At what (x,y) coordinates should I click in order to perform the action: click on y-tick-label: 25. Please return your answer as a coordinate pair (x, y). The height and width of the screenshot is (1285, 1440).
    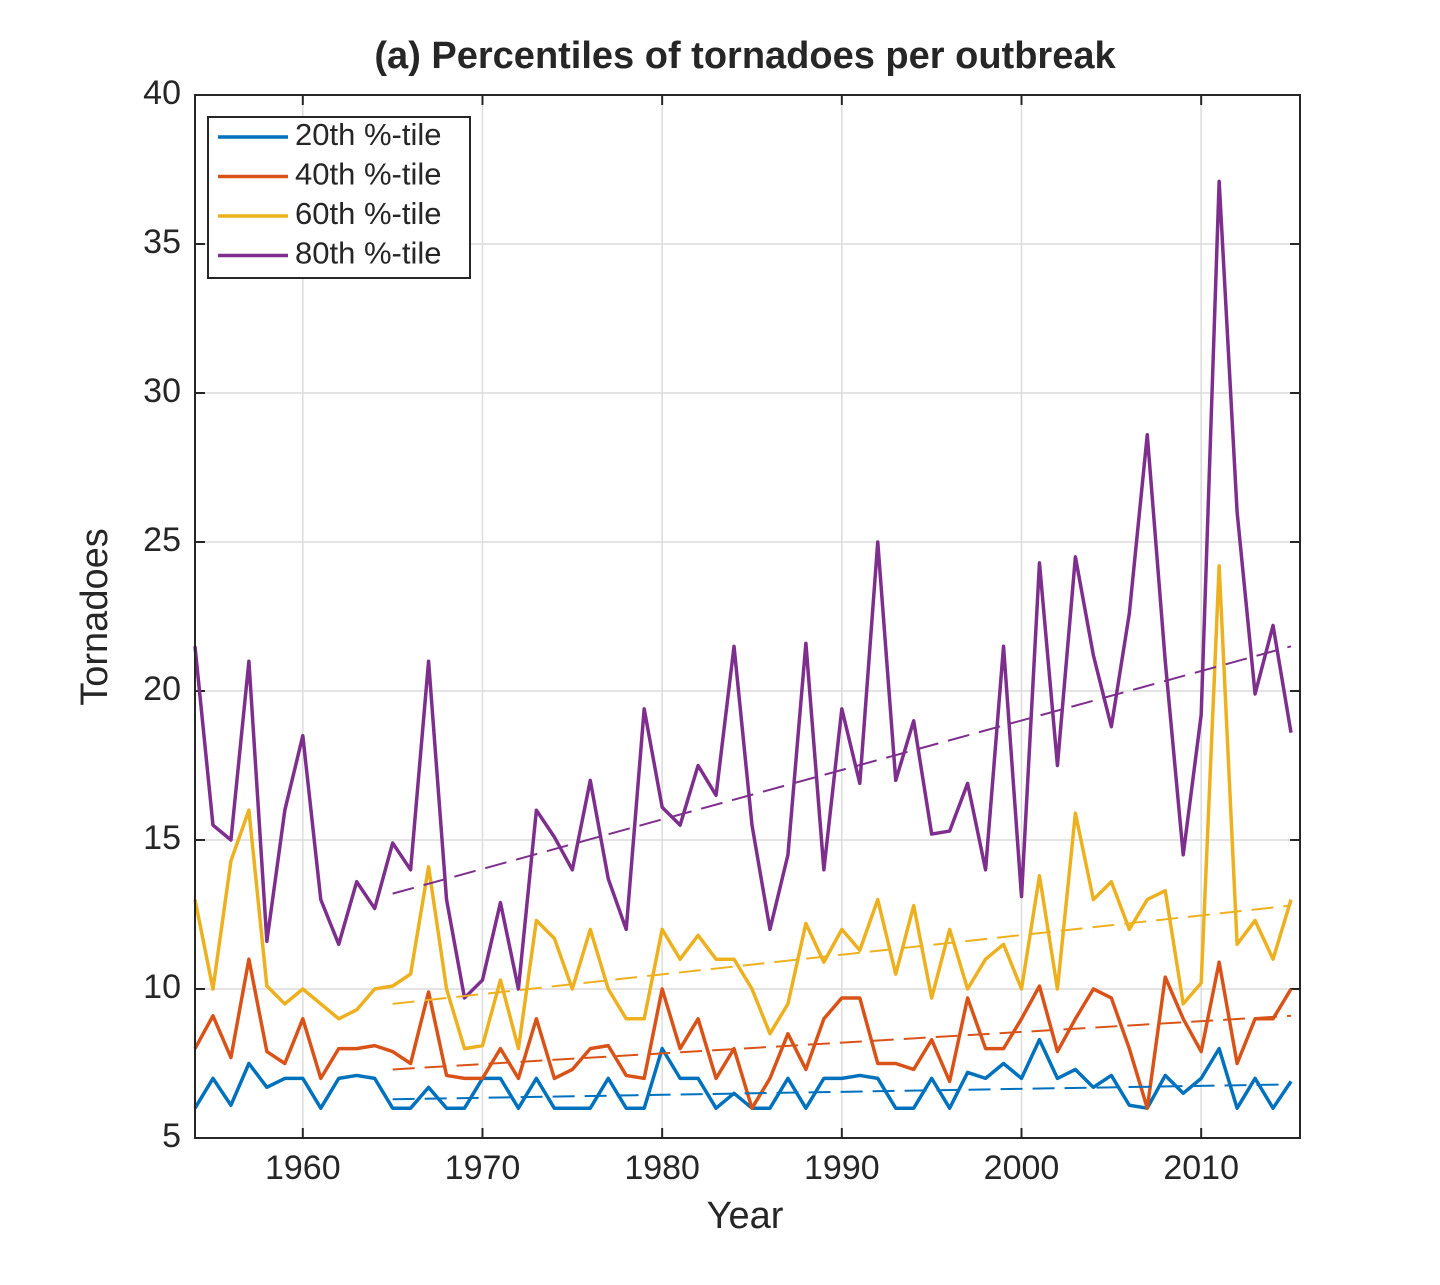
    Looking at the image, I should click on (162, 540).